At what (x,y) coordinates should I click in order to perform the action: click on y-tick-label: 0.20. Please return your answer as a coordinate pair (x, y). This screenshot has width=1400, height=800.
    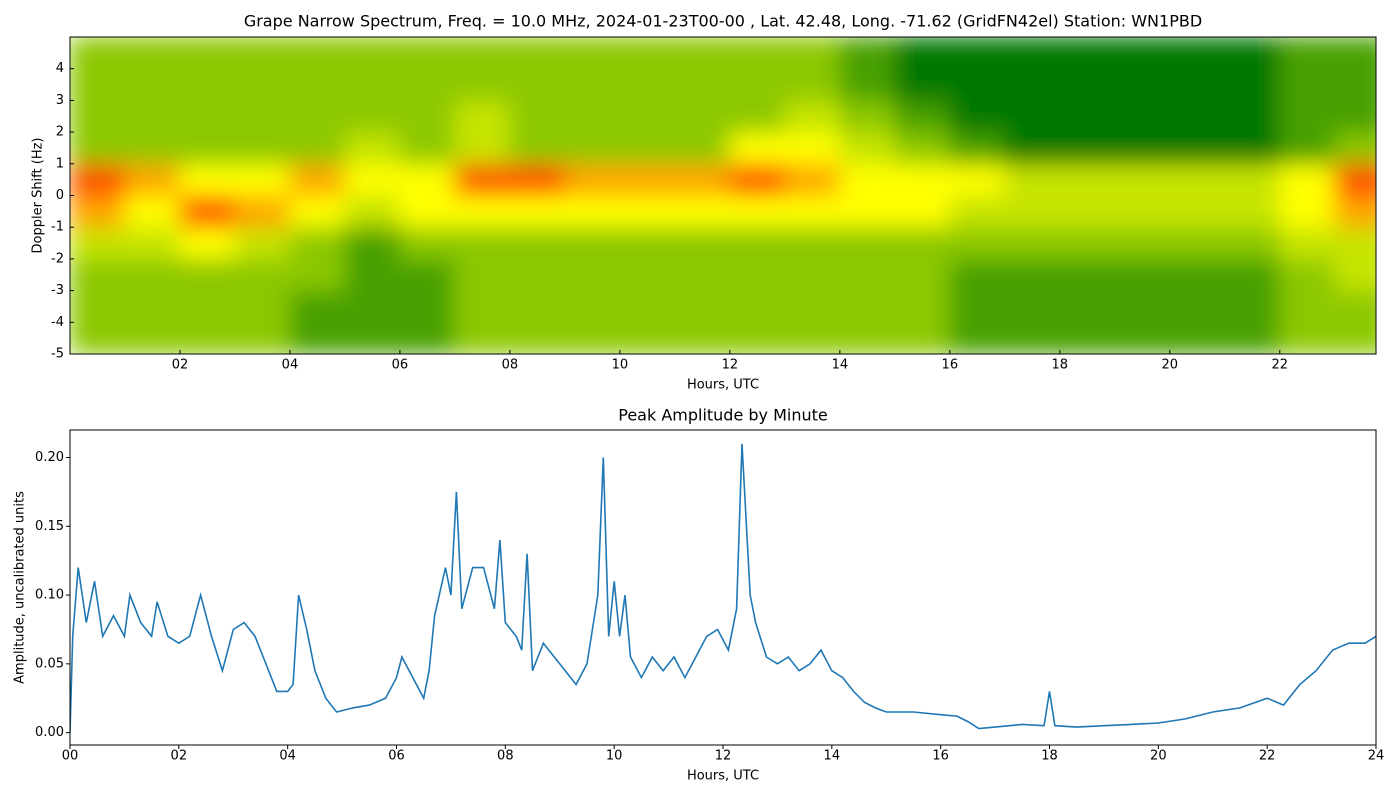
    Looking at the image, I should click on (49, 457).